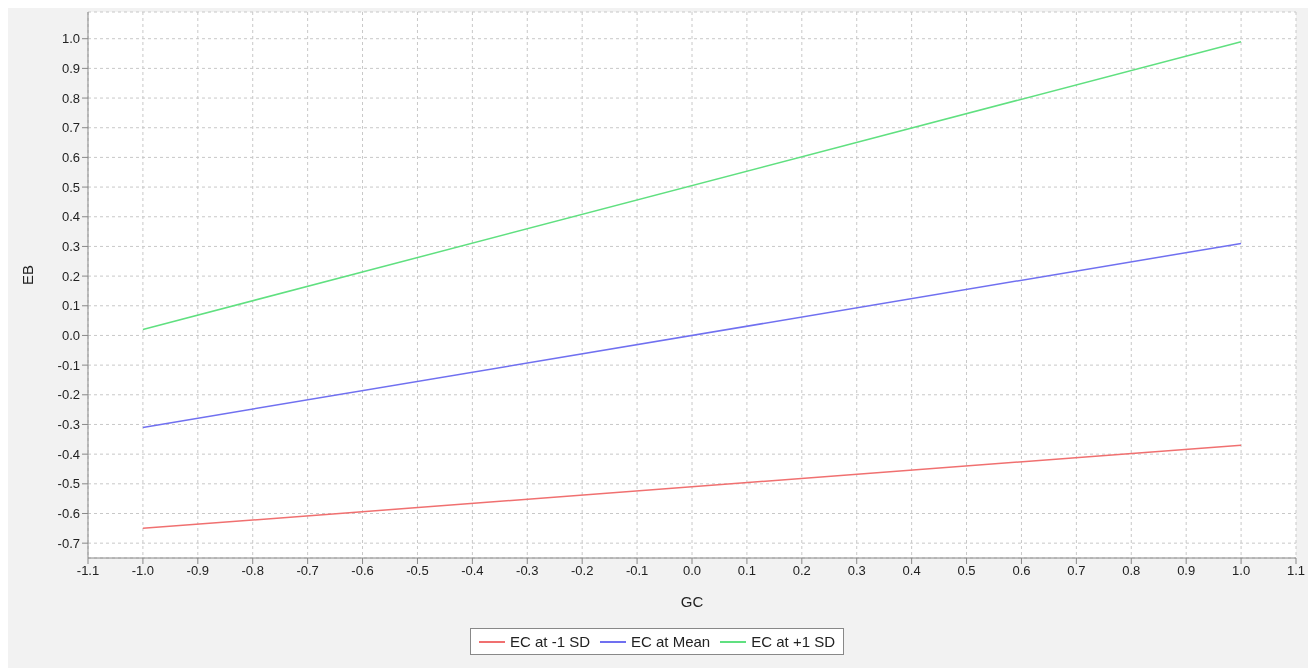 This screenshot has width=1313, height=671. Describe the element at coordinates (70, 39) in the screenshot. I see `y-tick-label: 1.0` at that location.